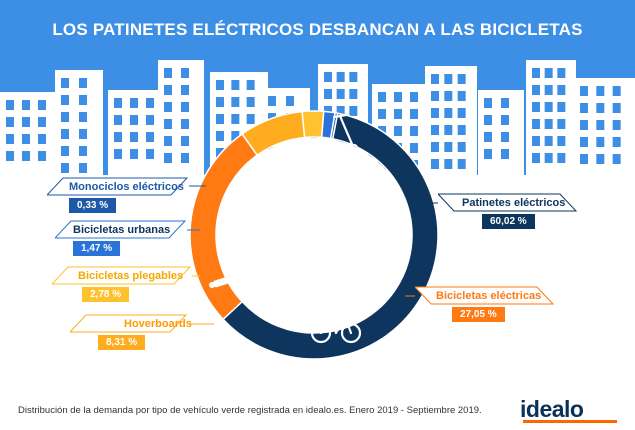 The width and height of the screenshot is (635, 430). What do you see at coordinates (508, 221) in the screenshot?
I see `label-patinetes-value: 60,02 %` at bounding box center [508, 221].